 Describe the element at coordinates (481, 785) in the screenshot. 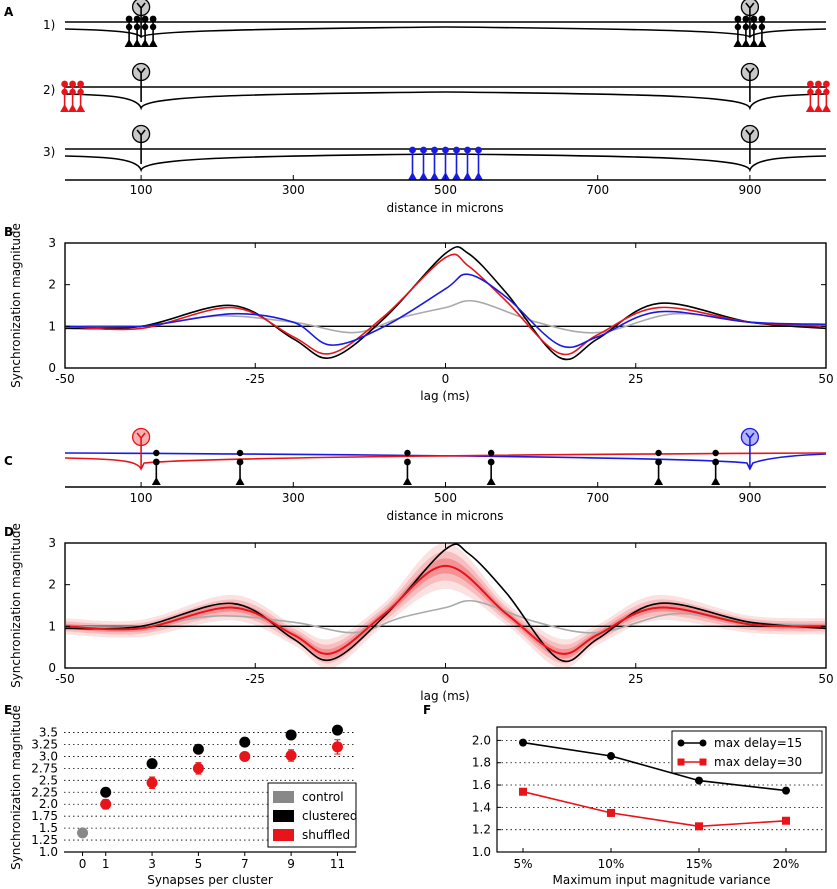

I see `y-tick-label: 1.6` at that location.